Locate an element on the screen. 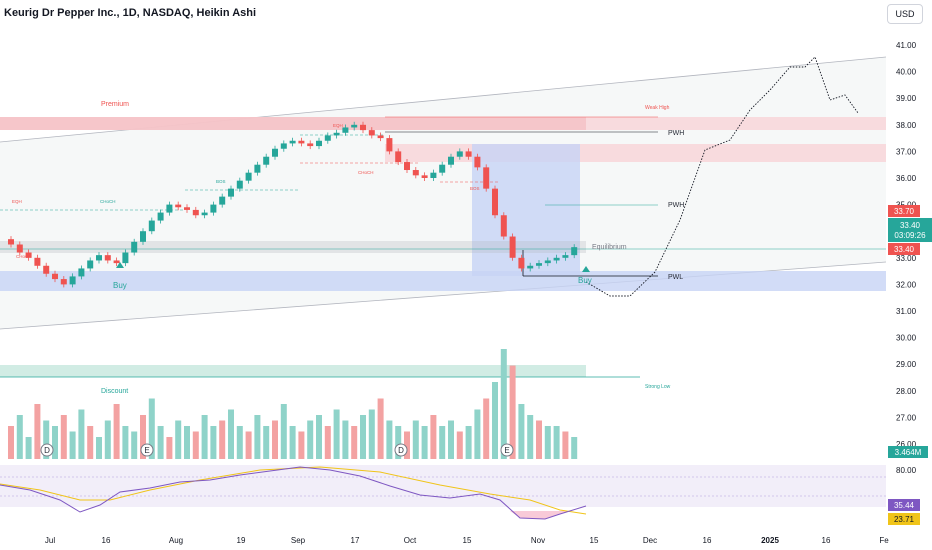 The height and width of the screenshot is (550, 932). price-axis-tick: 38.00 is located at coordinates (906, 125).